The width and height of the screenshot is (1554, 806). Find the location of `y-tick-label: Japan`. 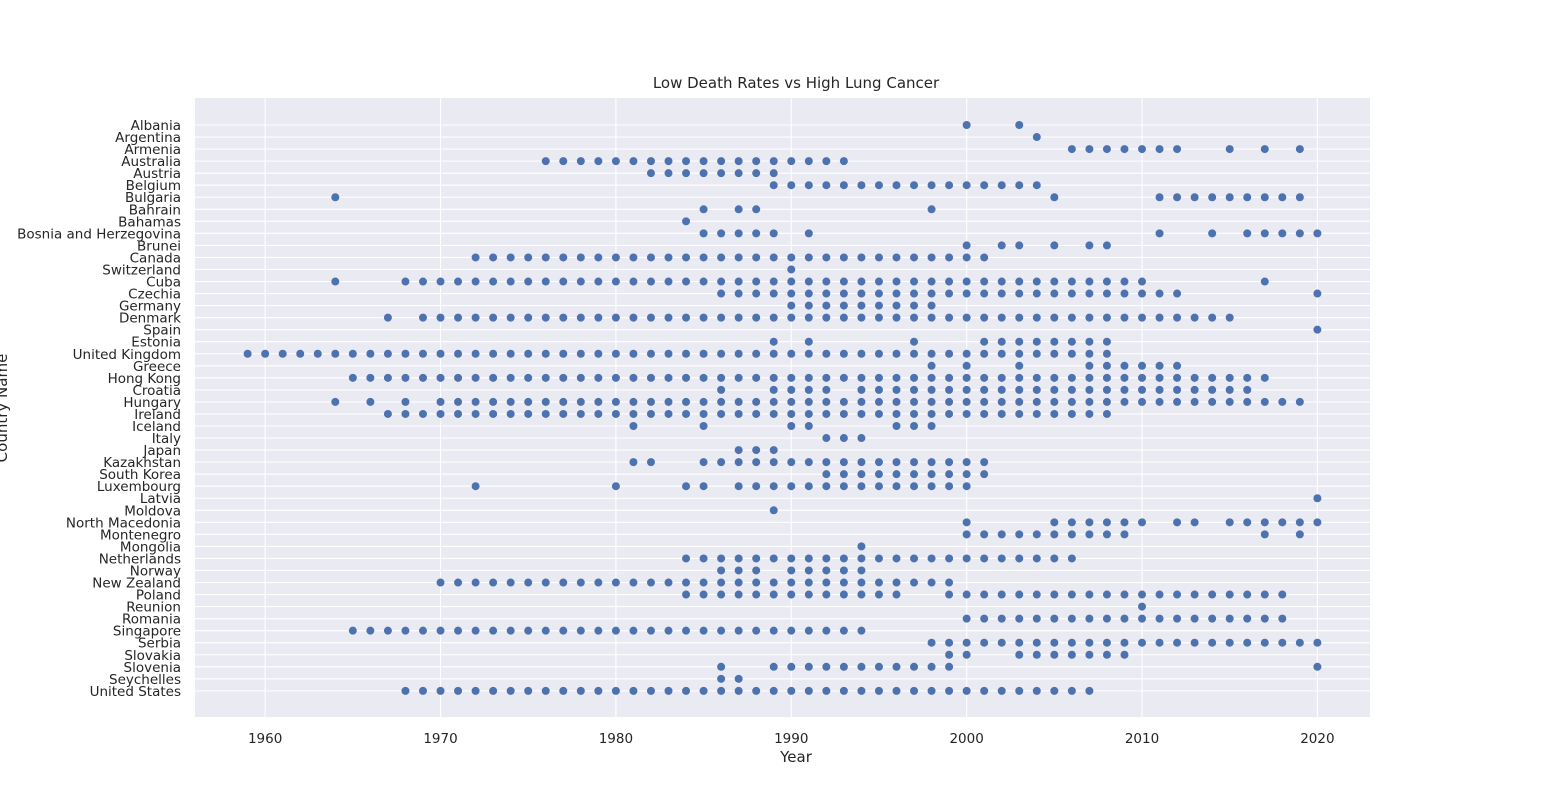

y-tick-label: Japan is located at coordinates (161, 451).